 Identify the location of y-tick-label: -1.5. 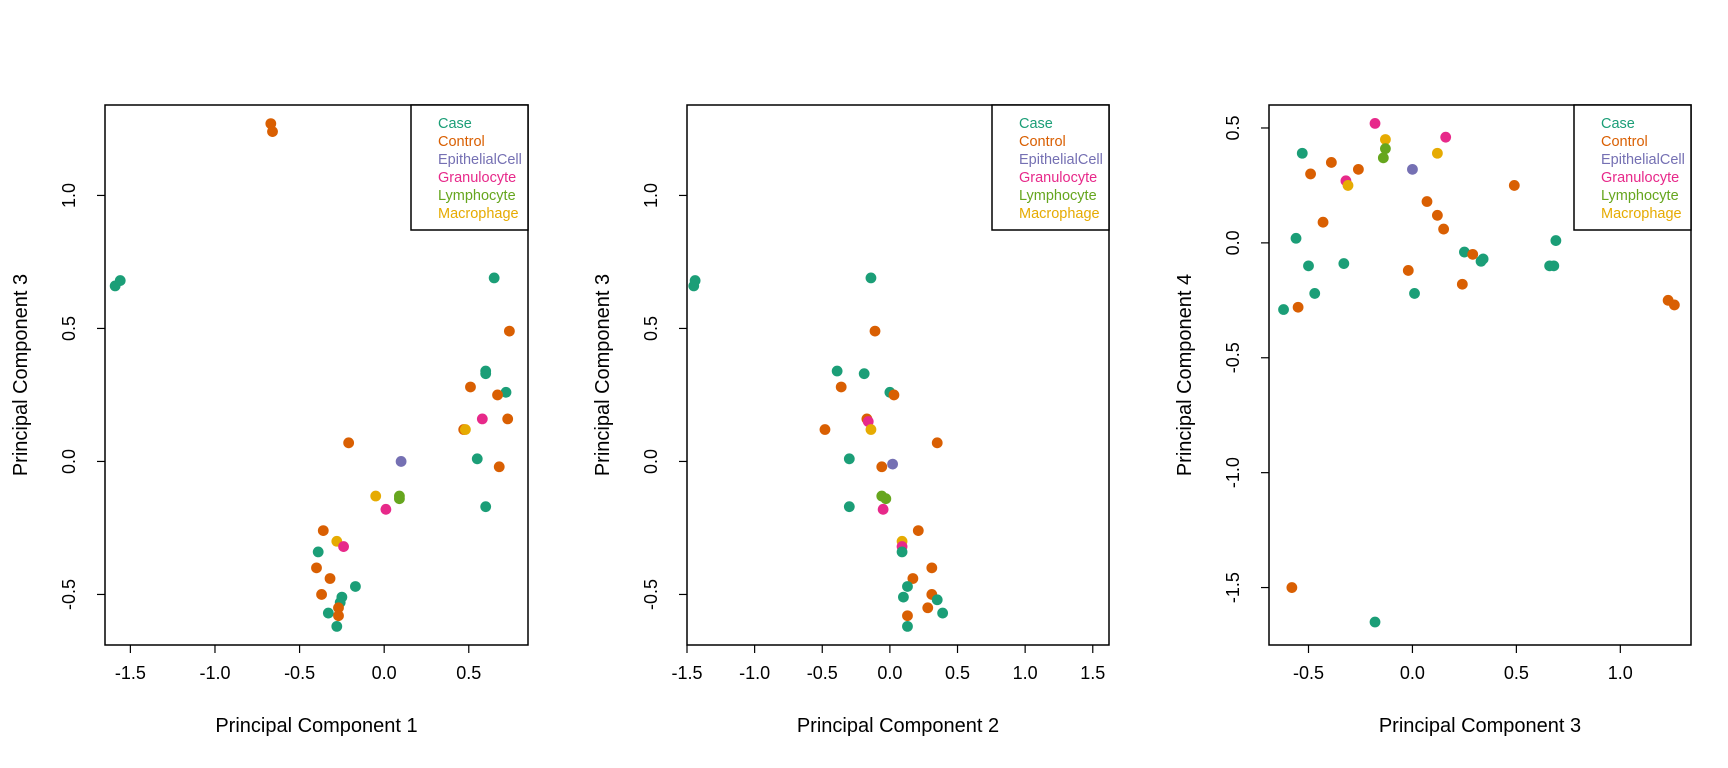
(1233, 587).